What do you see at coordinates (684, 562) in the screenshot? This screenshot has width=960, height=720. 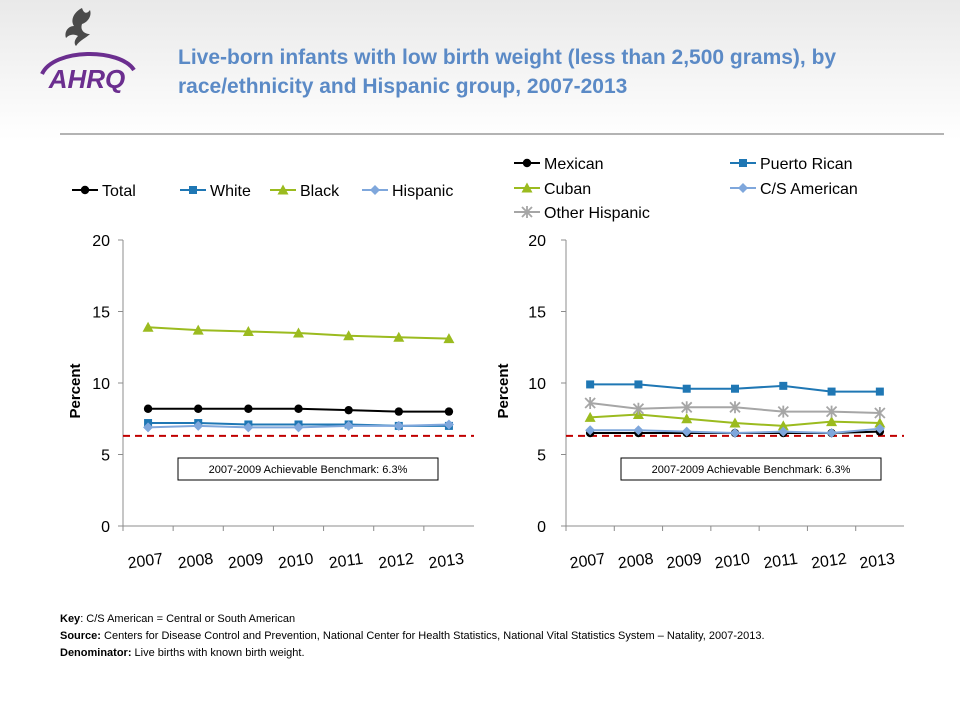 I see `chart2-x-tick-label: 2009` at bounding box center [684, 562].